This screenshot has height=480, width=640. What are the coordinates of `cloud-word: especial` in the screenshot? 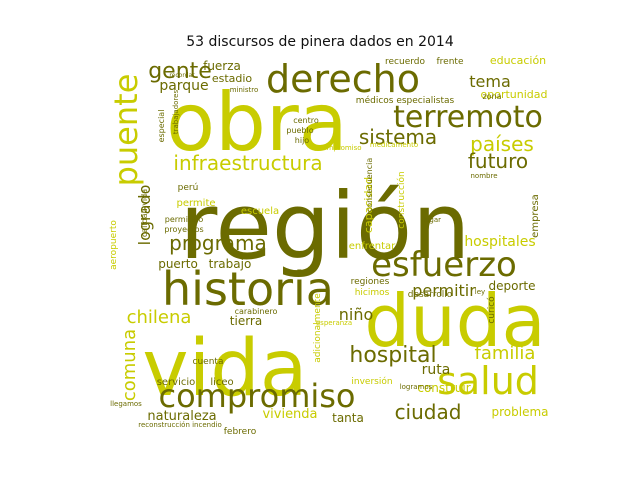 It's located at (161, 126).